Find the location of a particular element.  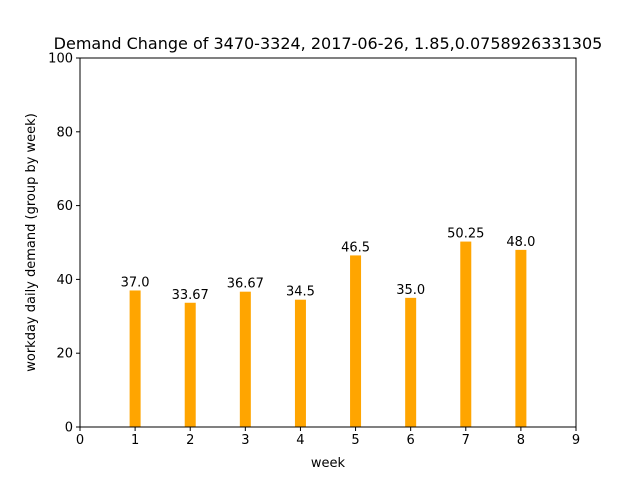

data-label-week-7: 50.25 is located at coordinates (465, 234).